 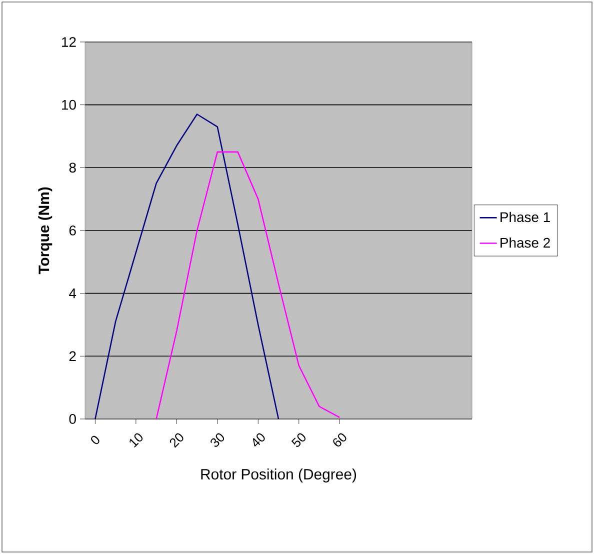 I want to click on y-tick-label: 4, so click(x=72, y=293).